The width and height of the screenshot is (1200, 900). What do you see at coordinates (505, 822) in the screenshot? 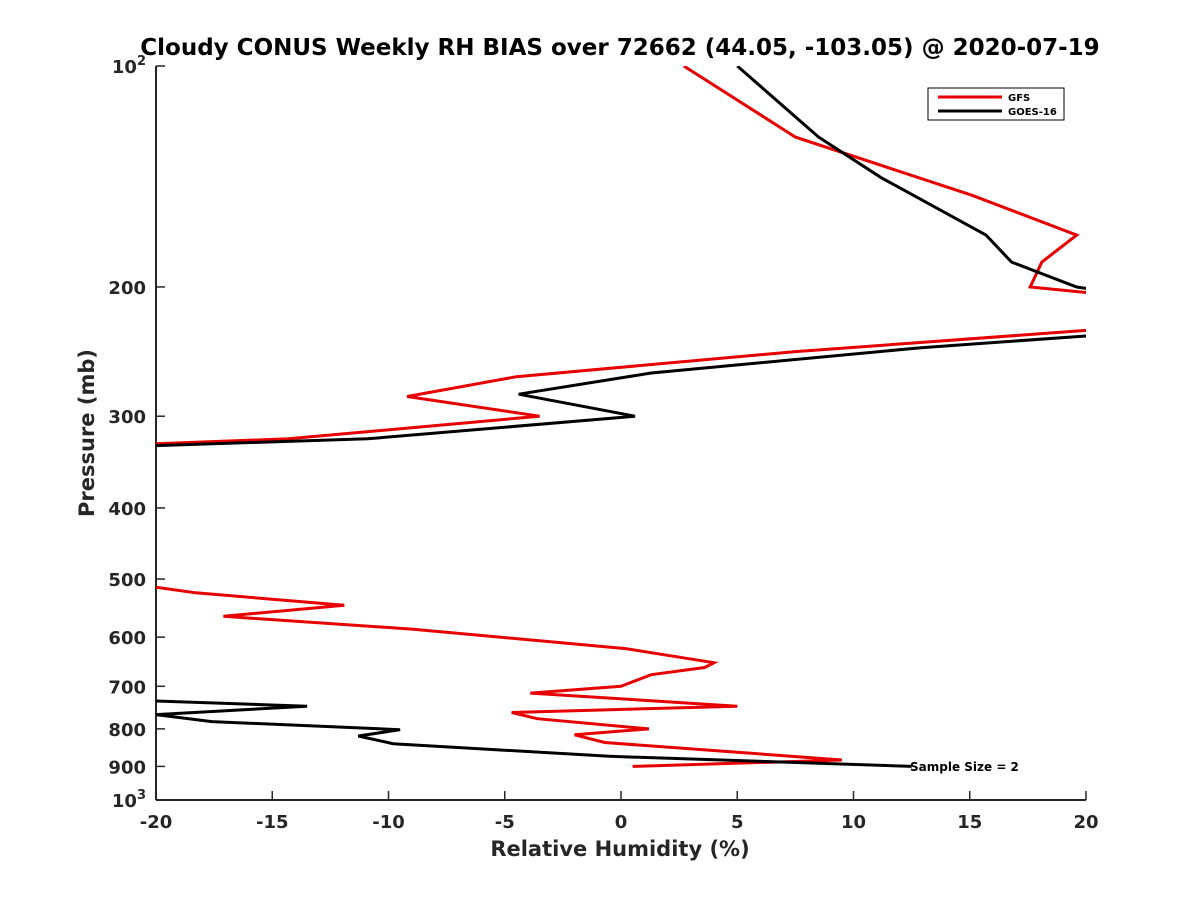
I see `x-tick-label: -5` at bounding box center [505, 822].